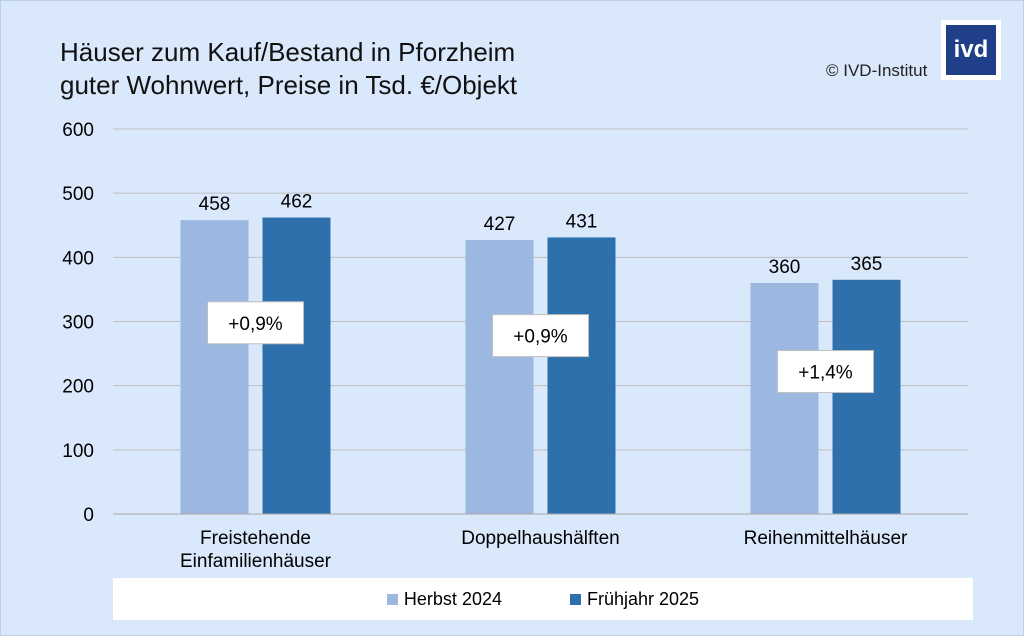 The image size is (1024, 636). I want to click on ivd-logo-text: ivd, so click(971, 50).